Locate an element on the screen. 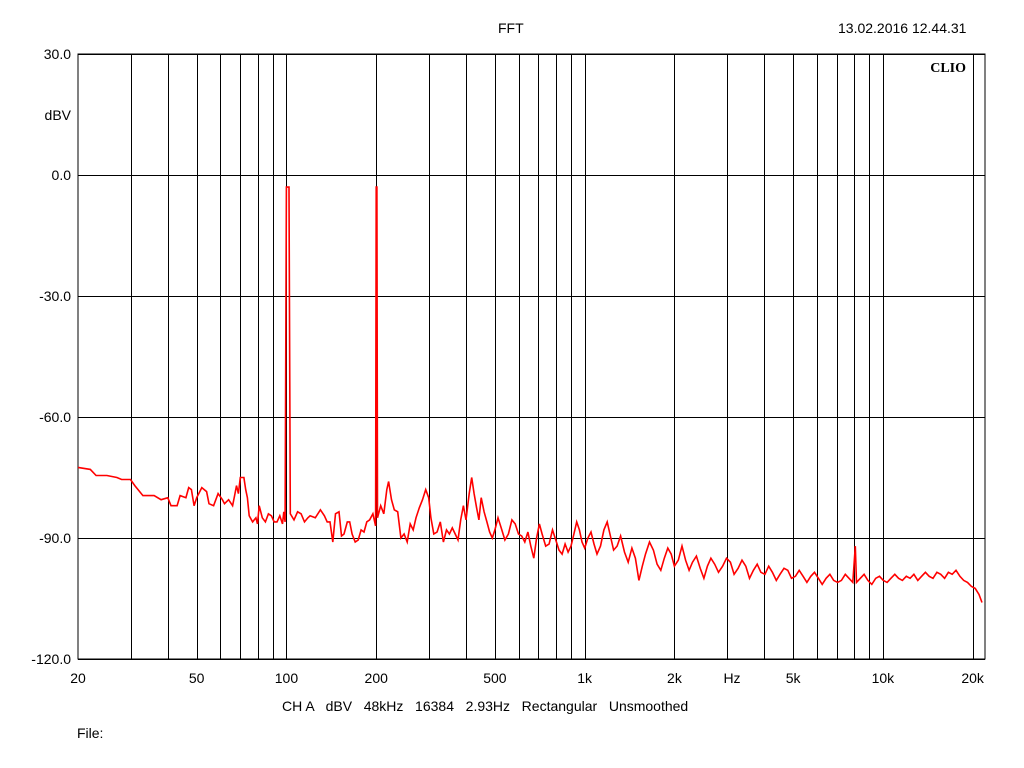  chart-title: FFT is located at coordinates (511, 28).